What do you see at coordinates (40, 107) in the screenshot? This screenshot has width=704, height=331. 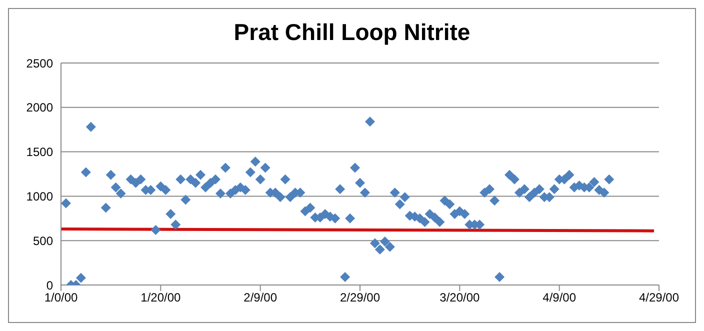 I see `y-tick-label: 2000` at bounding box center [40, 107].